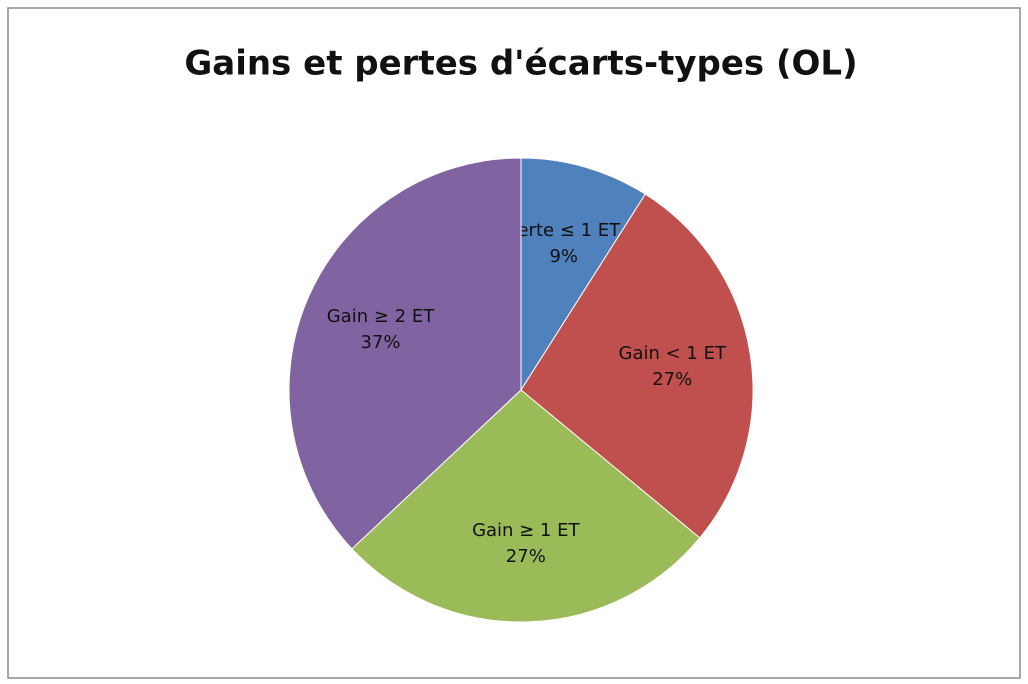  I want to click on slice-label: Gain ≥ 1 ET, so click(526, 530).